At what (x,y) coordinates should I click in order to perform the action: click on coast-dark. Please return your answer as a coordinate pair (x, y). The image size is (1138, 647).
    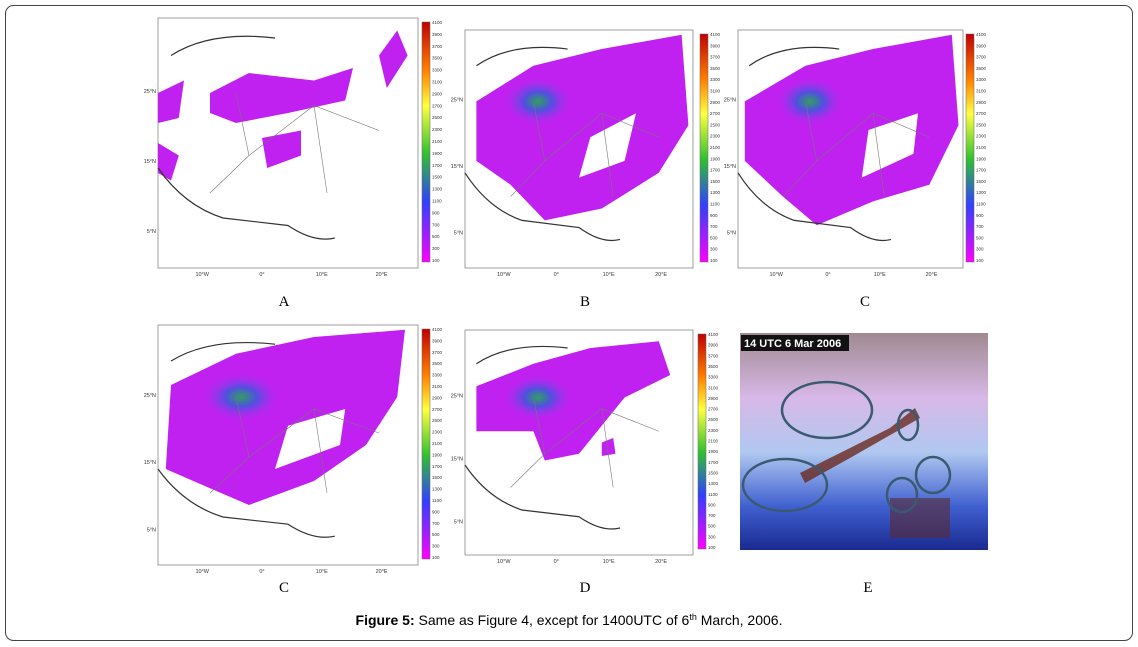
    Looking at the image, I should click on (920, 518).